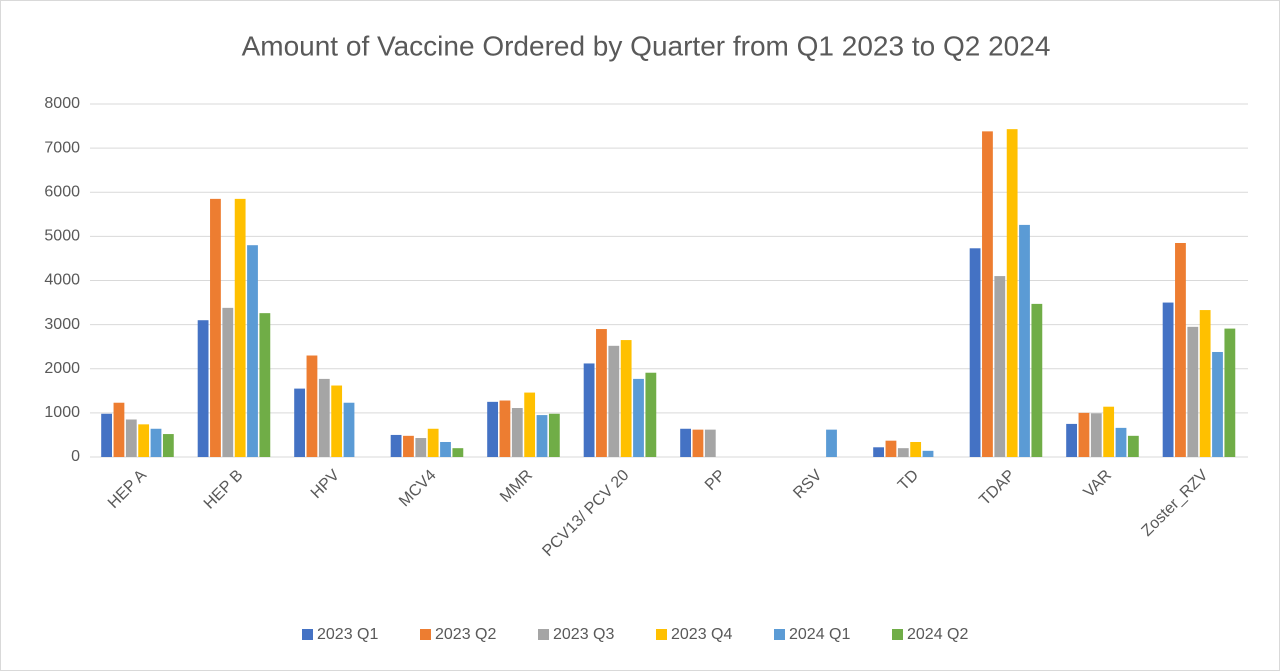 This screenshot has width=1281, height=672. Describe the element at coordinates (62, 147) in the screenshot. I see `y-tick-label: 7000` at that location.